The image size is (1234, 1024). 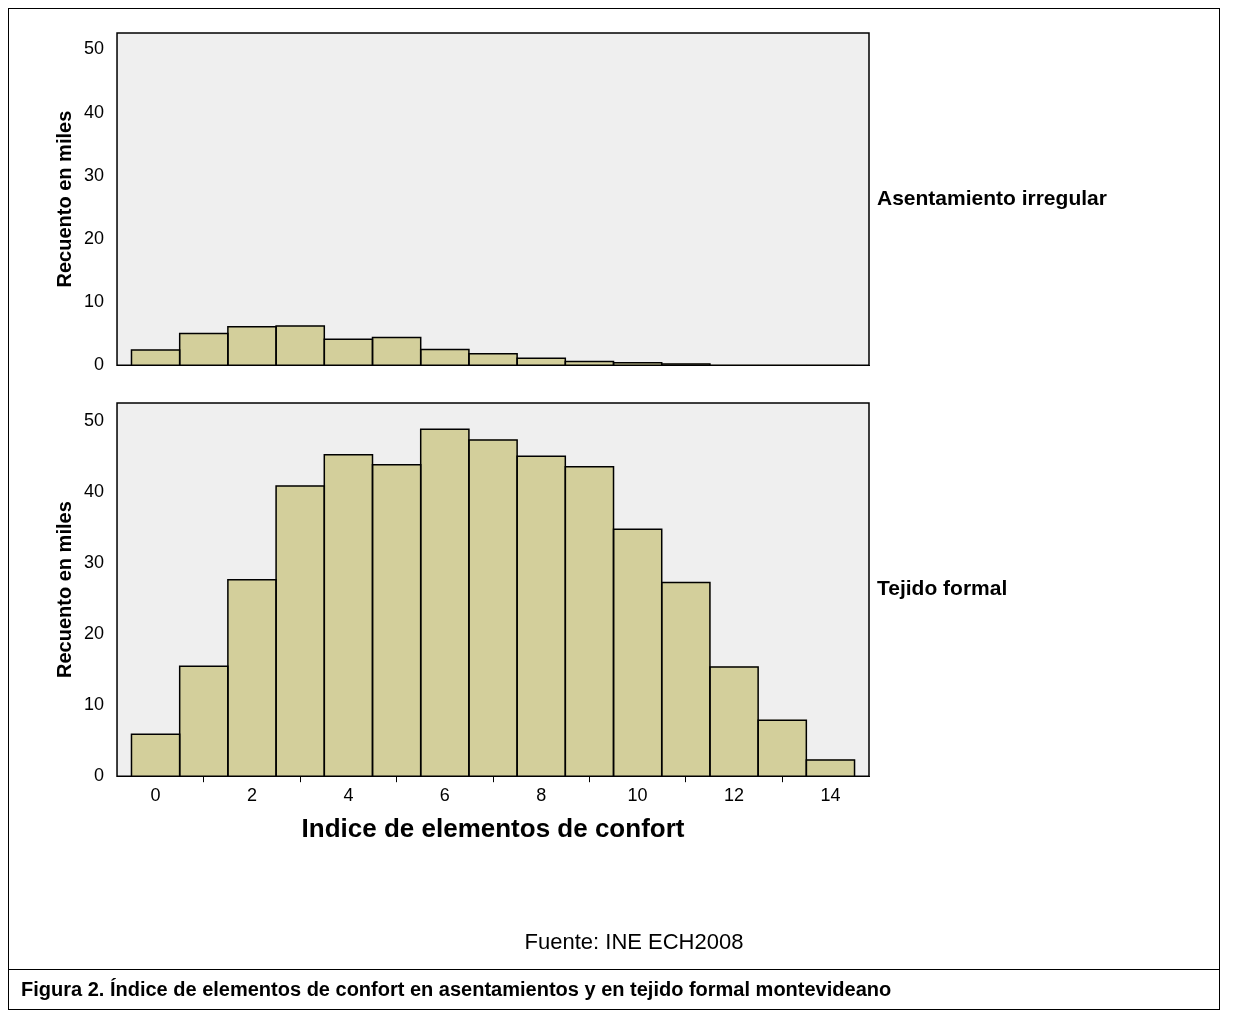 I want to click on x-tick-label: 6, so click(x=444, y=794).